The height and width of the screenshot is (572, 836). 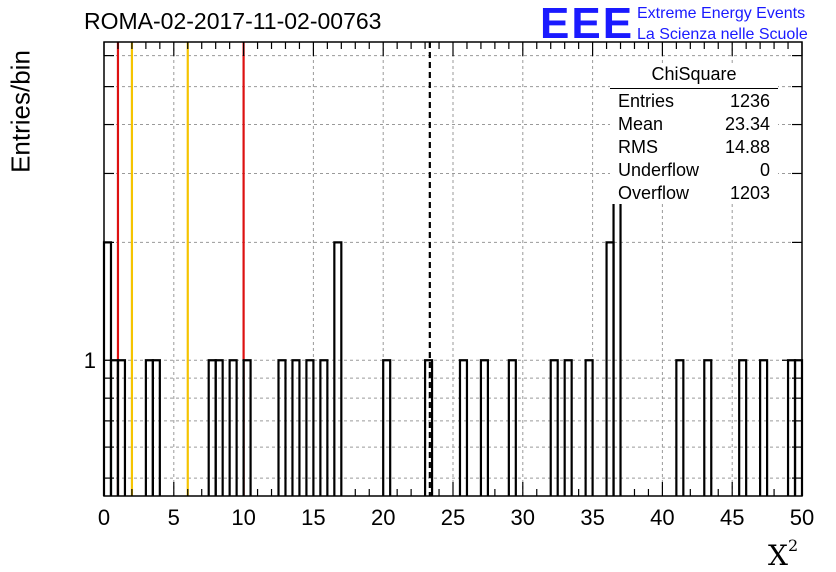 I want to click on x-axis-label: X2, so click(x=783, y=554).